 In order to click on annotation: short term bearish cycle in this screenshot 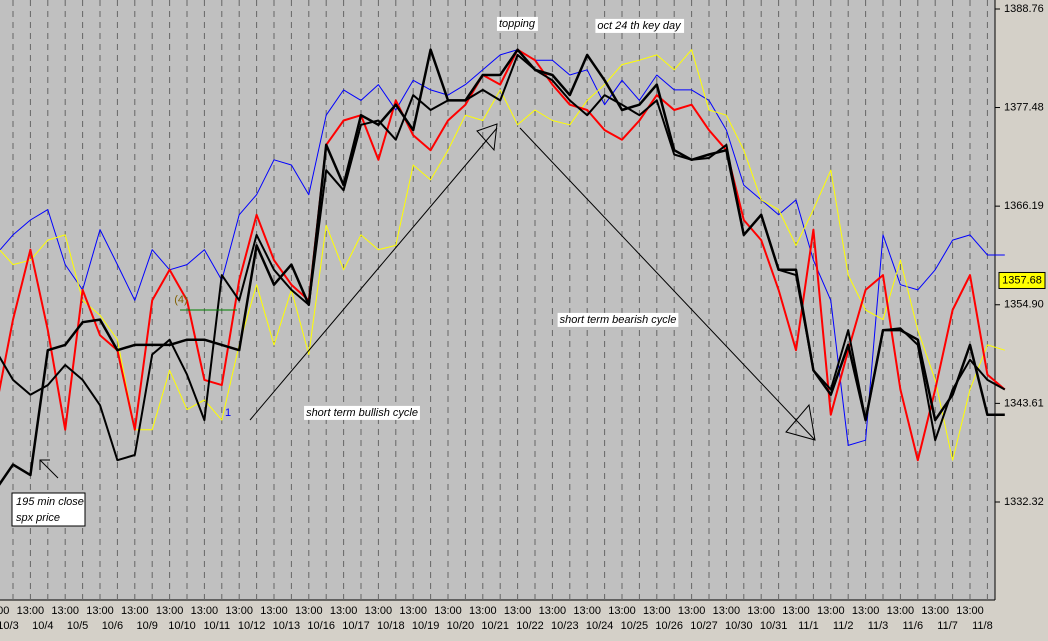, I will do `click(618, 320)`.